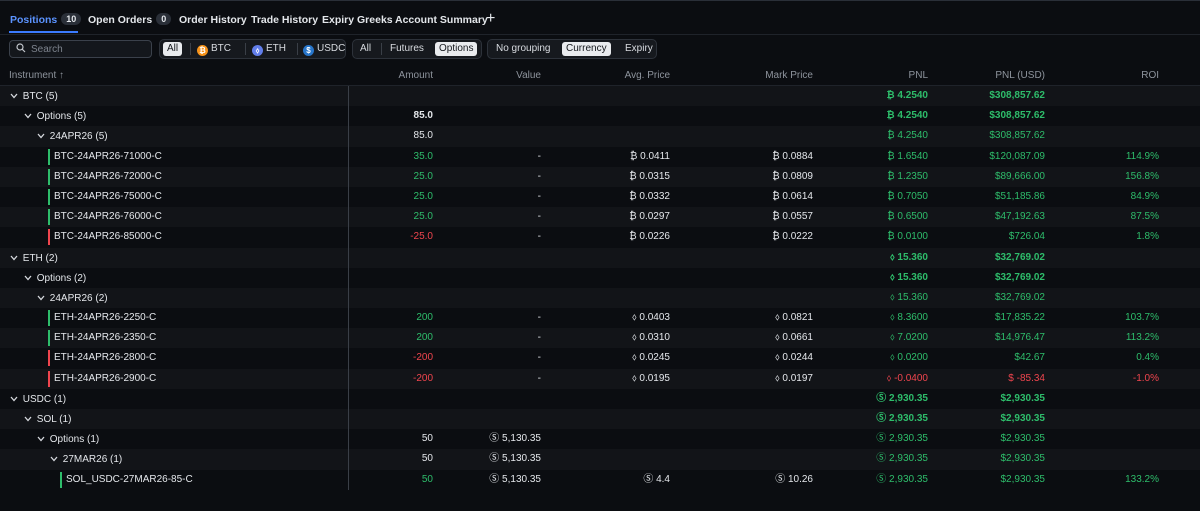 This screenshot has height=511, width=1200. I want to click on kind-filter-all: All, so click(366, 48).